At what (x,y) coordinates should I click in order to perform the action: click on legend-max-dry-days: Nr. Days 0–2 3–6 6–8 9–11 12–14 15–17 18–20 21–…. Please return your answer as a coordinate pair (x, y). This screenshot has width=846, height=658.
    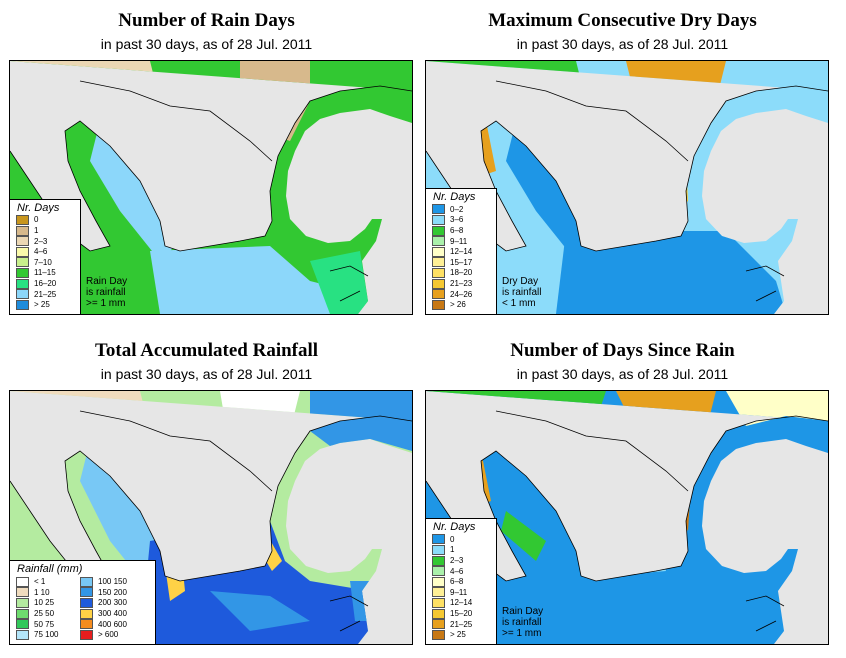
    Looking at the image, I should click on (461, 251).